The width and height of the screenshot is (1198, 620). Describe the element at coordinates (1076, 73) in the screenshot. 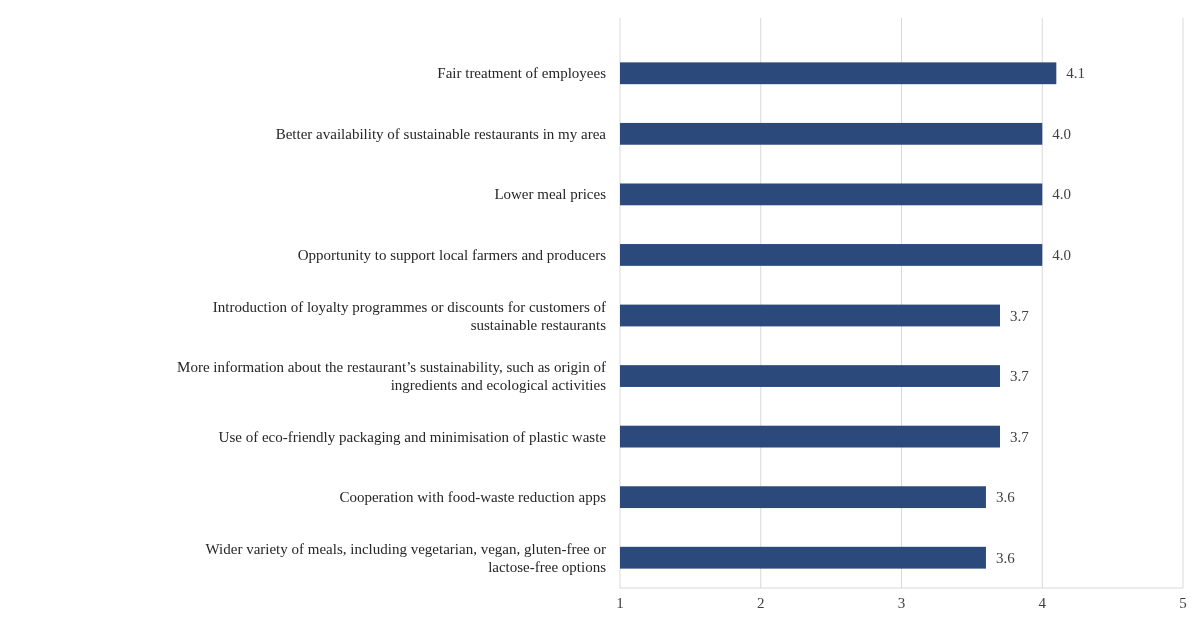

I see `data-label: 4.1` at that location.